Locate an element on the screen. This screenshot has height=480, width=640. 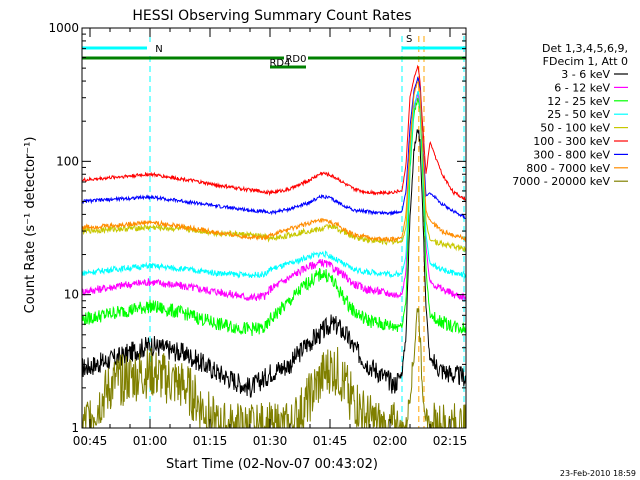
x-tick-label-2: 01:15 is located at coordinates (210, 441).